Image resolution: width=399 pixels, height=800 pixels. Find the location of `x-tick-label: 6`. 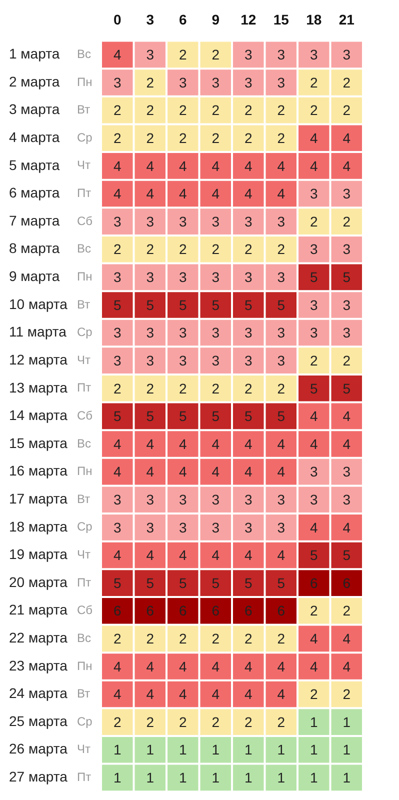

x-tick-label: 6 is located at coordinates (182, 19).